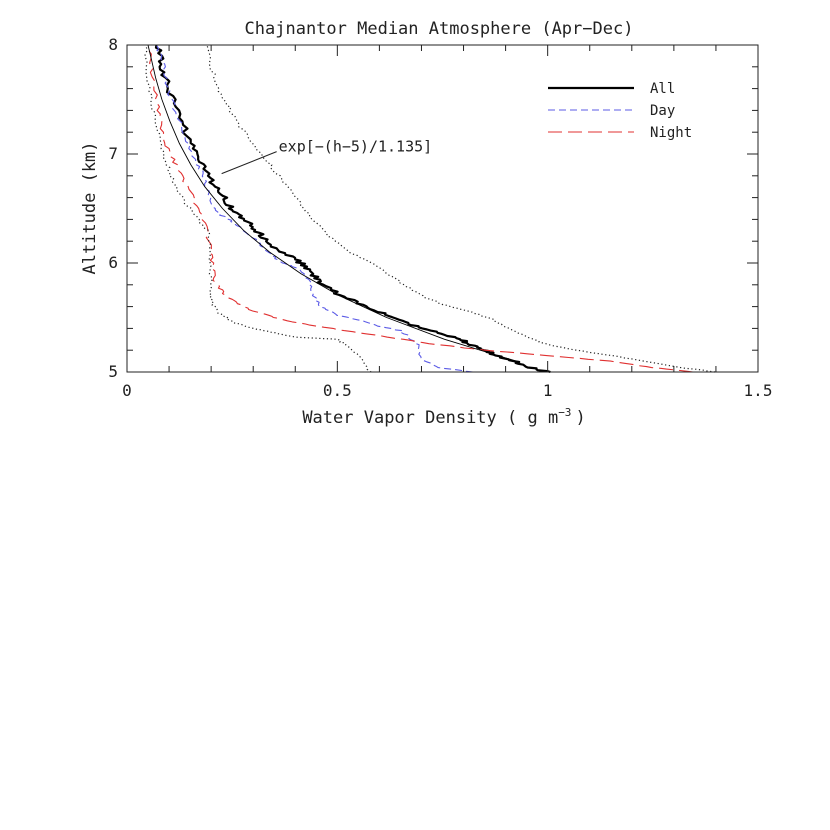 This screenshot has width=830, height=830. What do you see at coordinates (113, 44) in the screenshot?
I see `y-tick-label: 8` at bounding box center [113, 44].